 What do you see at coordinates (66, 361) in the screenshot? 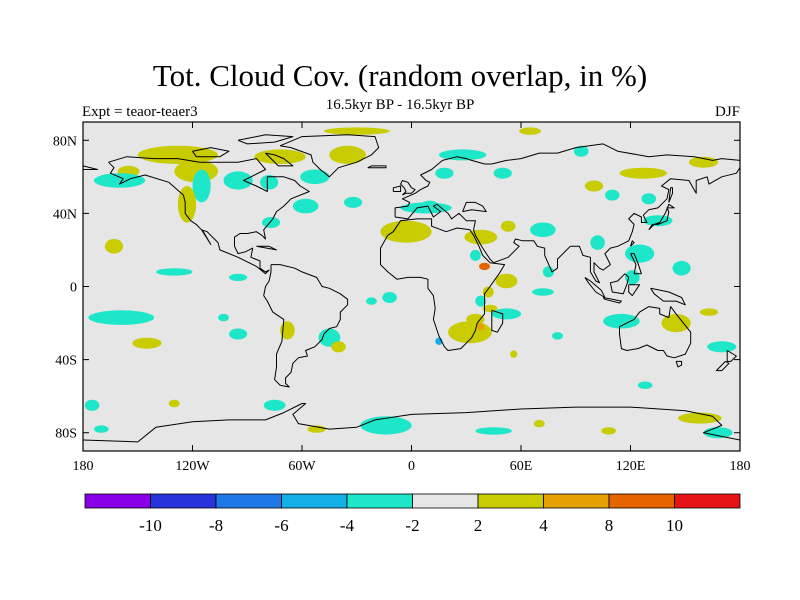
I see `y-tick-label: 40S` at bounding box center [66, 361].